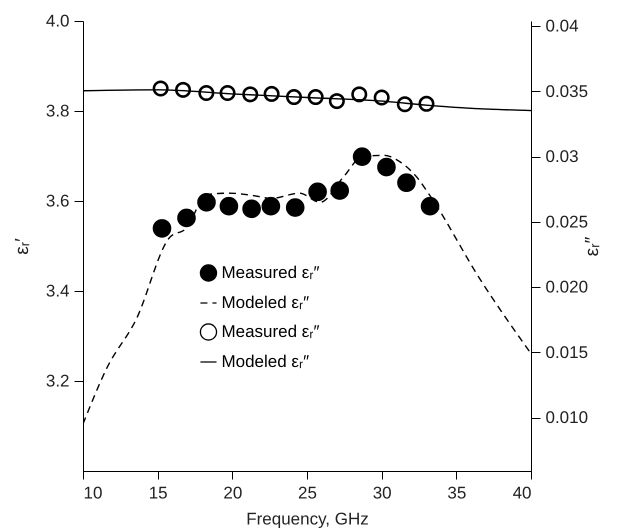  What do you see at coordinates (307, 519) in the screenshot?
I see `x-axis-title: Frequency, GHz` at bounding box center [307, 519].